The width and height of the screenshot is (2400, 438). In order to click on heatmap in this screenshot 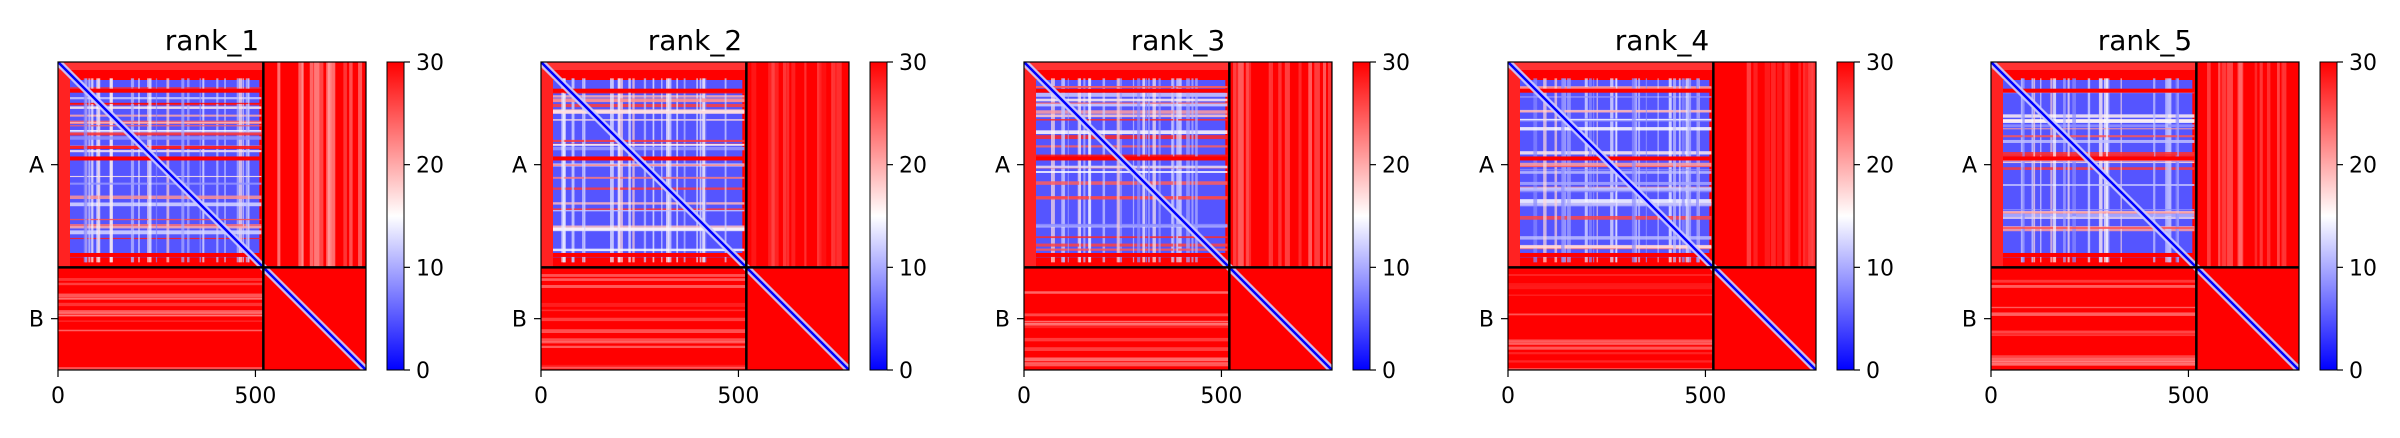, I will do `click(2145, 216)`.